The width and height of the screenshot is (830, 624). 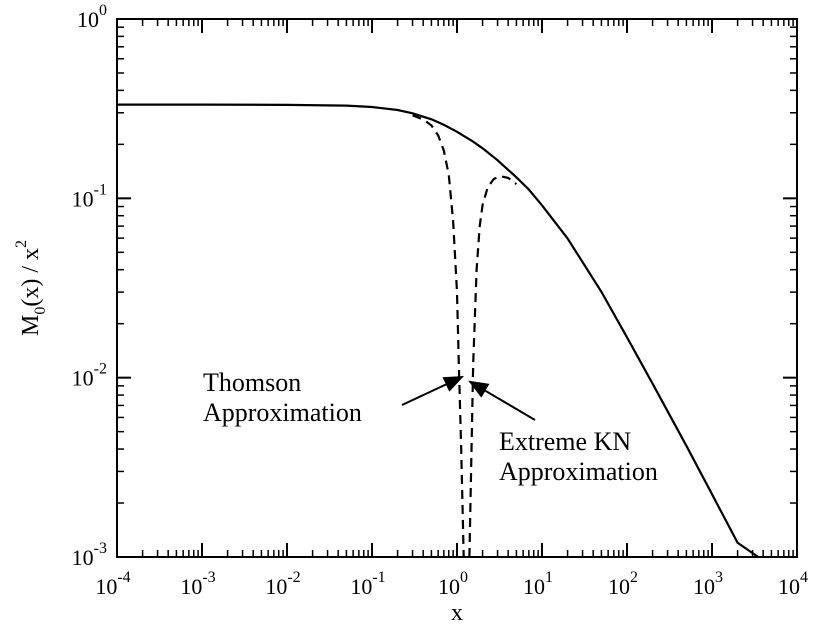 I want to click on x-tick-label: 10⁰, so click(x=453, y=584).